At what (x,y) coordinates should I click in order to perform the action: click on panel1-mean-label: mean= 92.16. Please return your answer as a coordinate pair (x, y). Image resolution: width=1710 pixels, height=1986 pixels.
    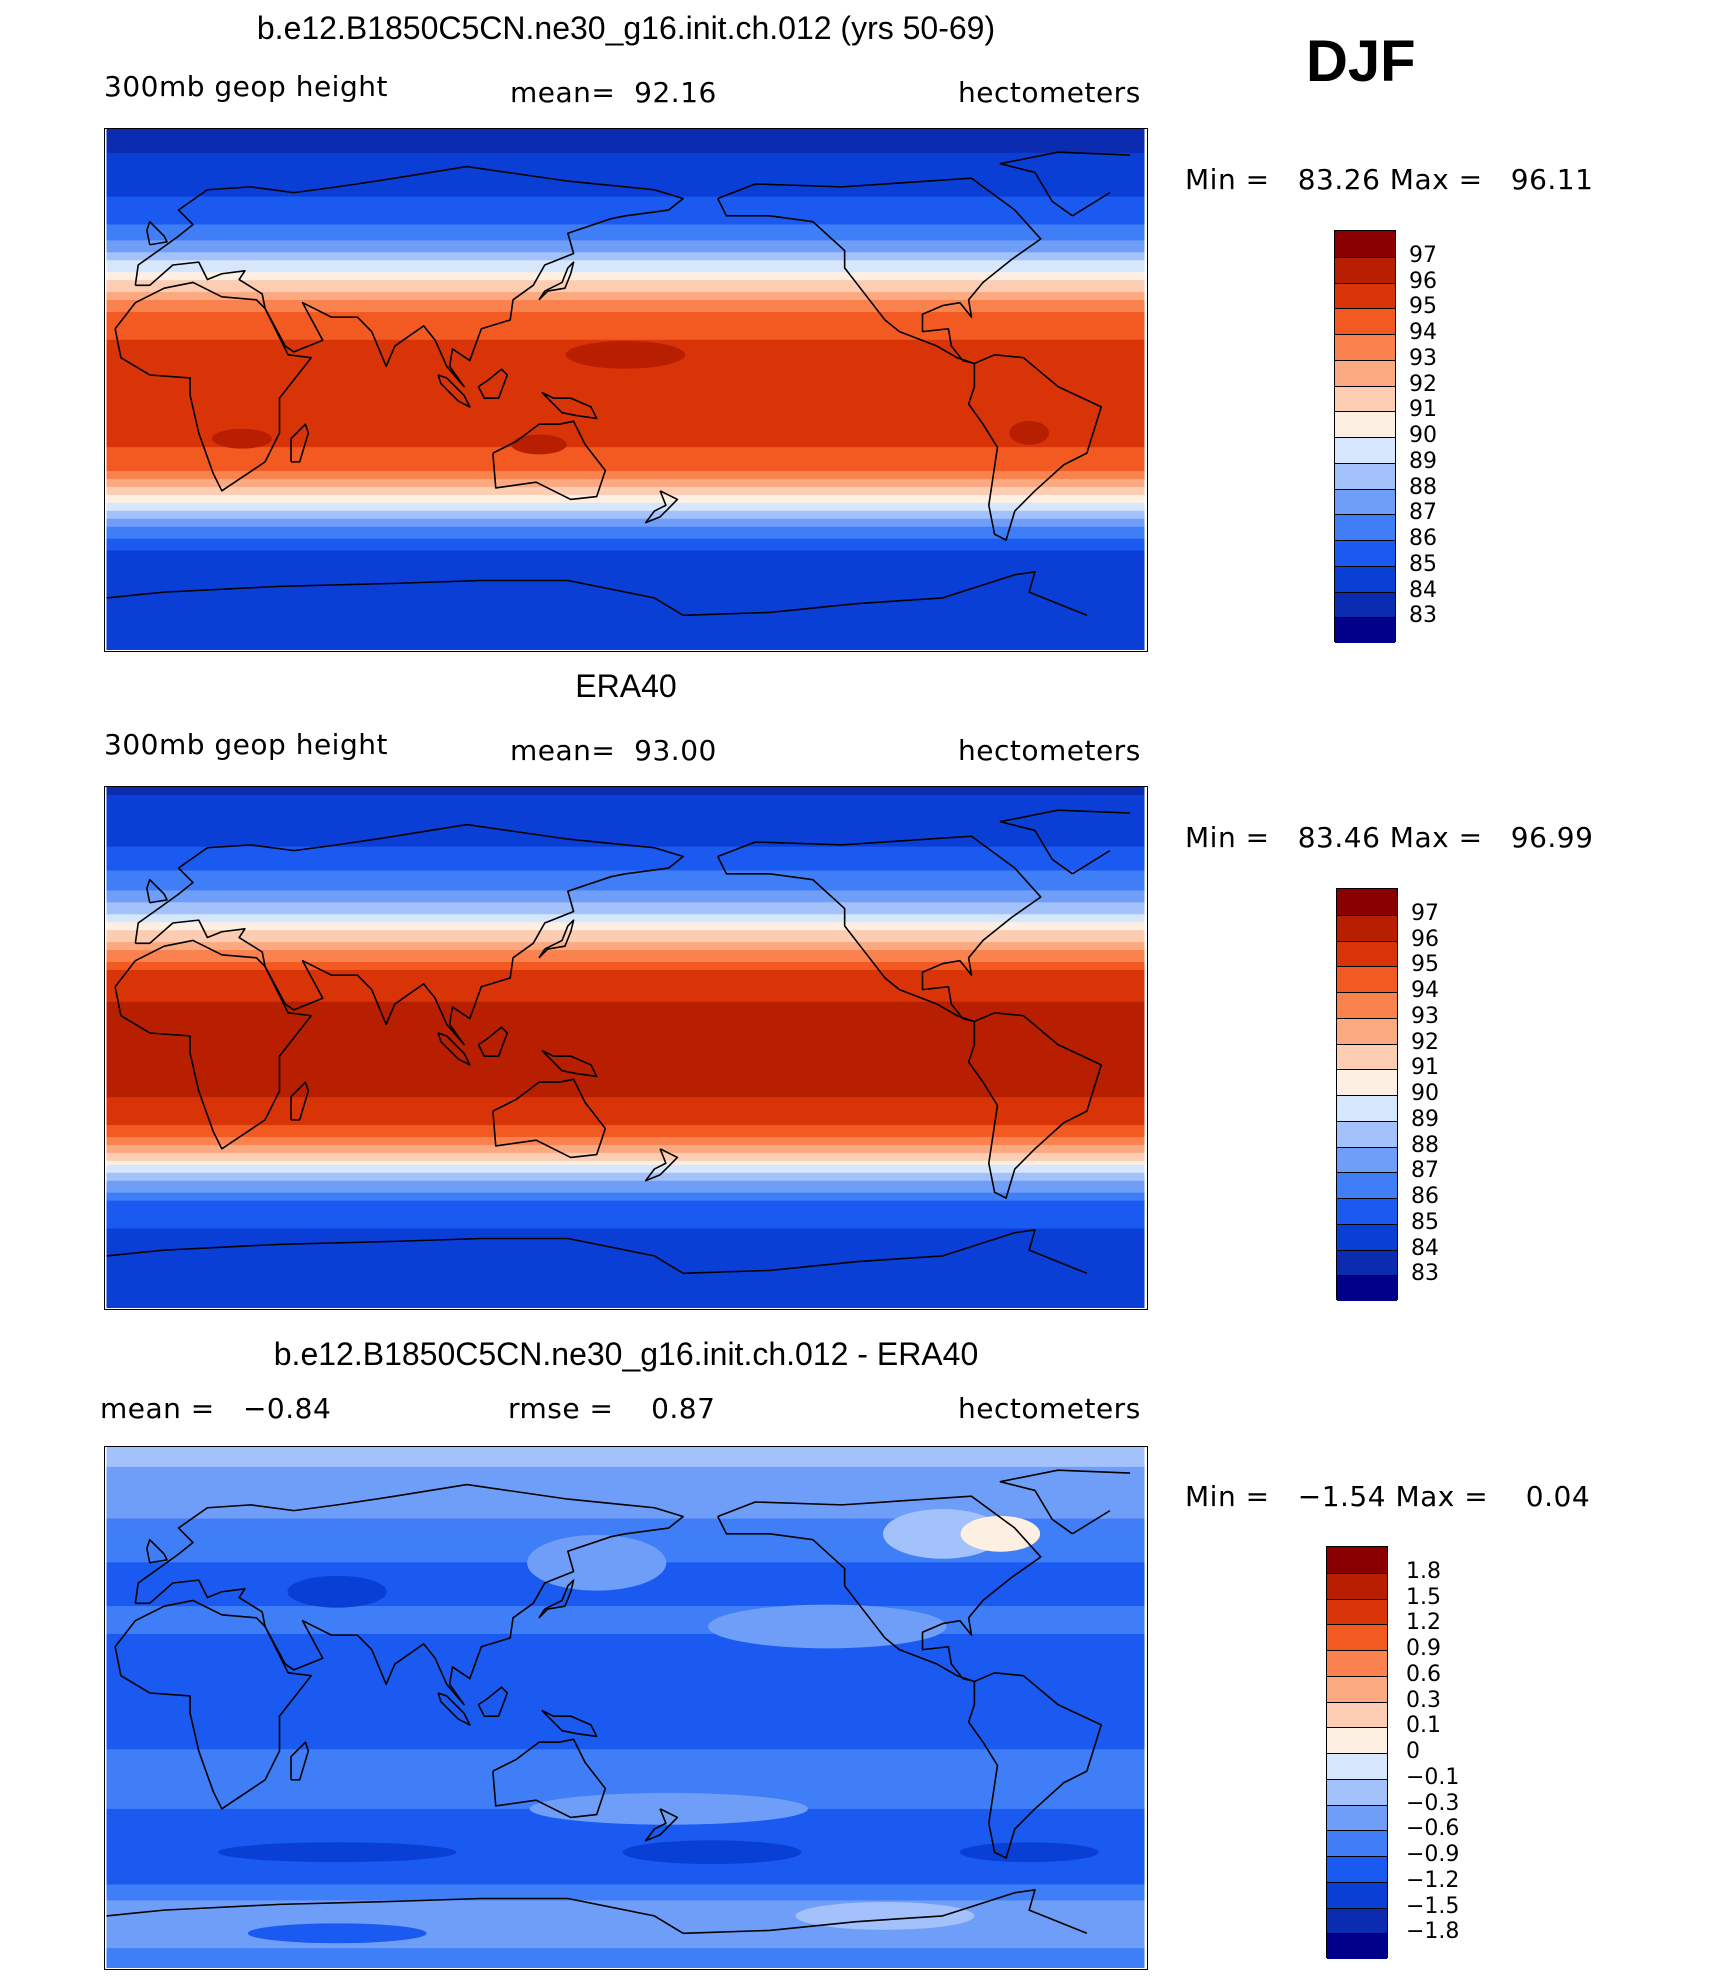
    Looking at the image, I should click on (613, 92).